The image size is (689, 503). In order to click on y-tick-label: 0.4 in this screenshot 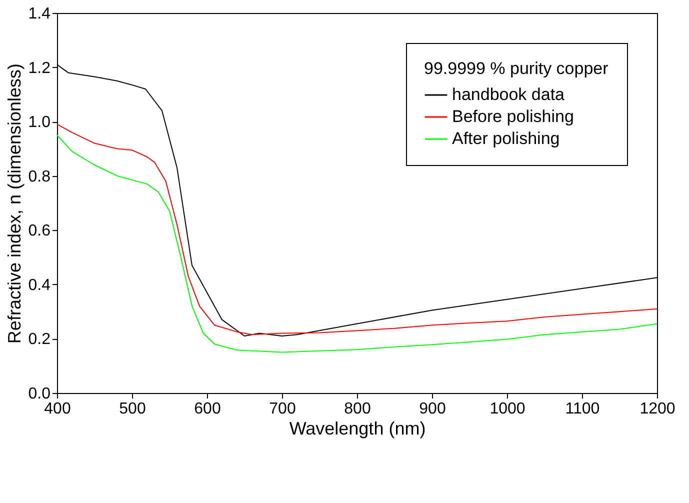, I will do `click(39, 285)`.